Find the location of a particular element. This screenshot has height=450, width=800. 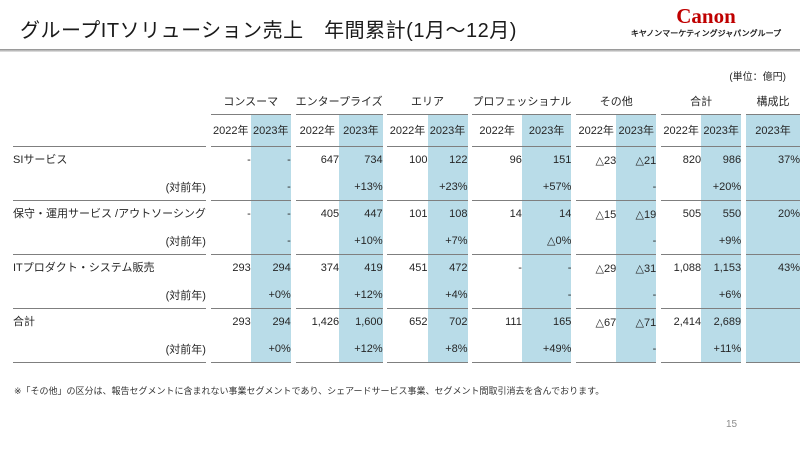

cell-value: 111 is located at coordinates (513, 322).